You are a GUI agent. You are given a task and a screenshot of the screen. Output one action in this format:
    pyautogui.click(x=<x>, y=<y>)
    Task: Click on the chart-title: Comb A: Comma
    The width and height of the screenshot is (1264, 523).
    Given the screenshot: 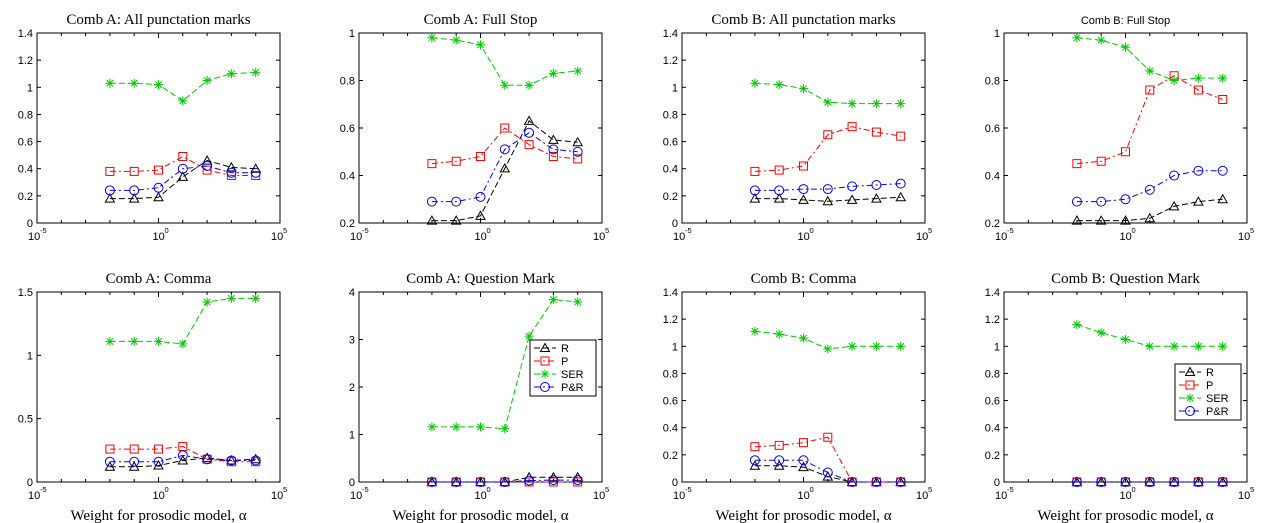 What is the action you would take?
    pyautogui.click(x=159, y=279)
    